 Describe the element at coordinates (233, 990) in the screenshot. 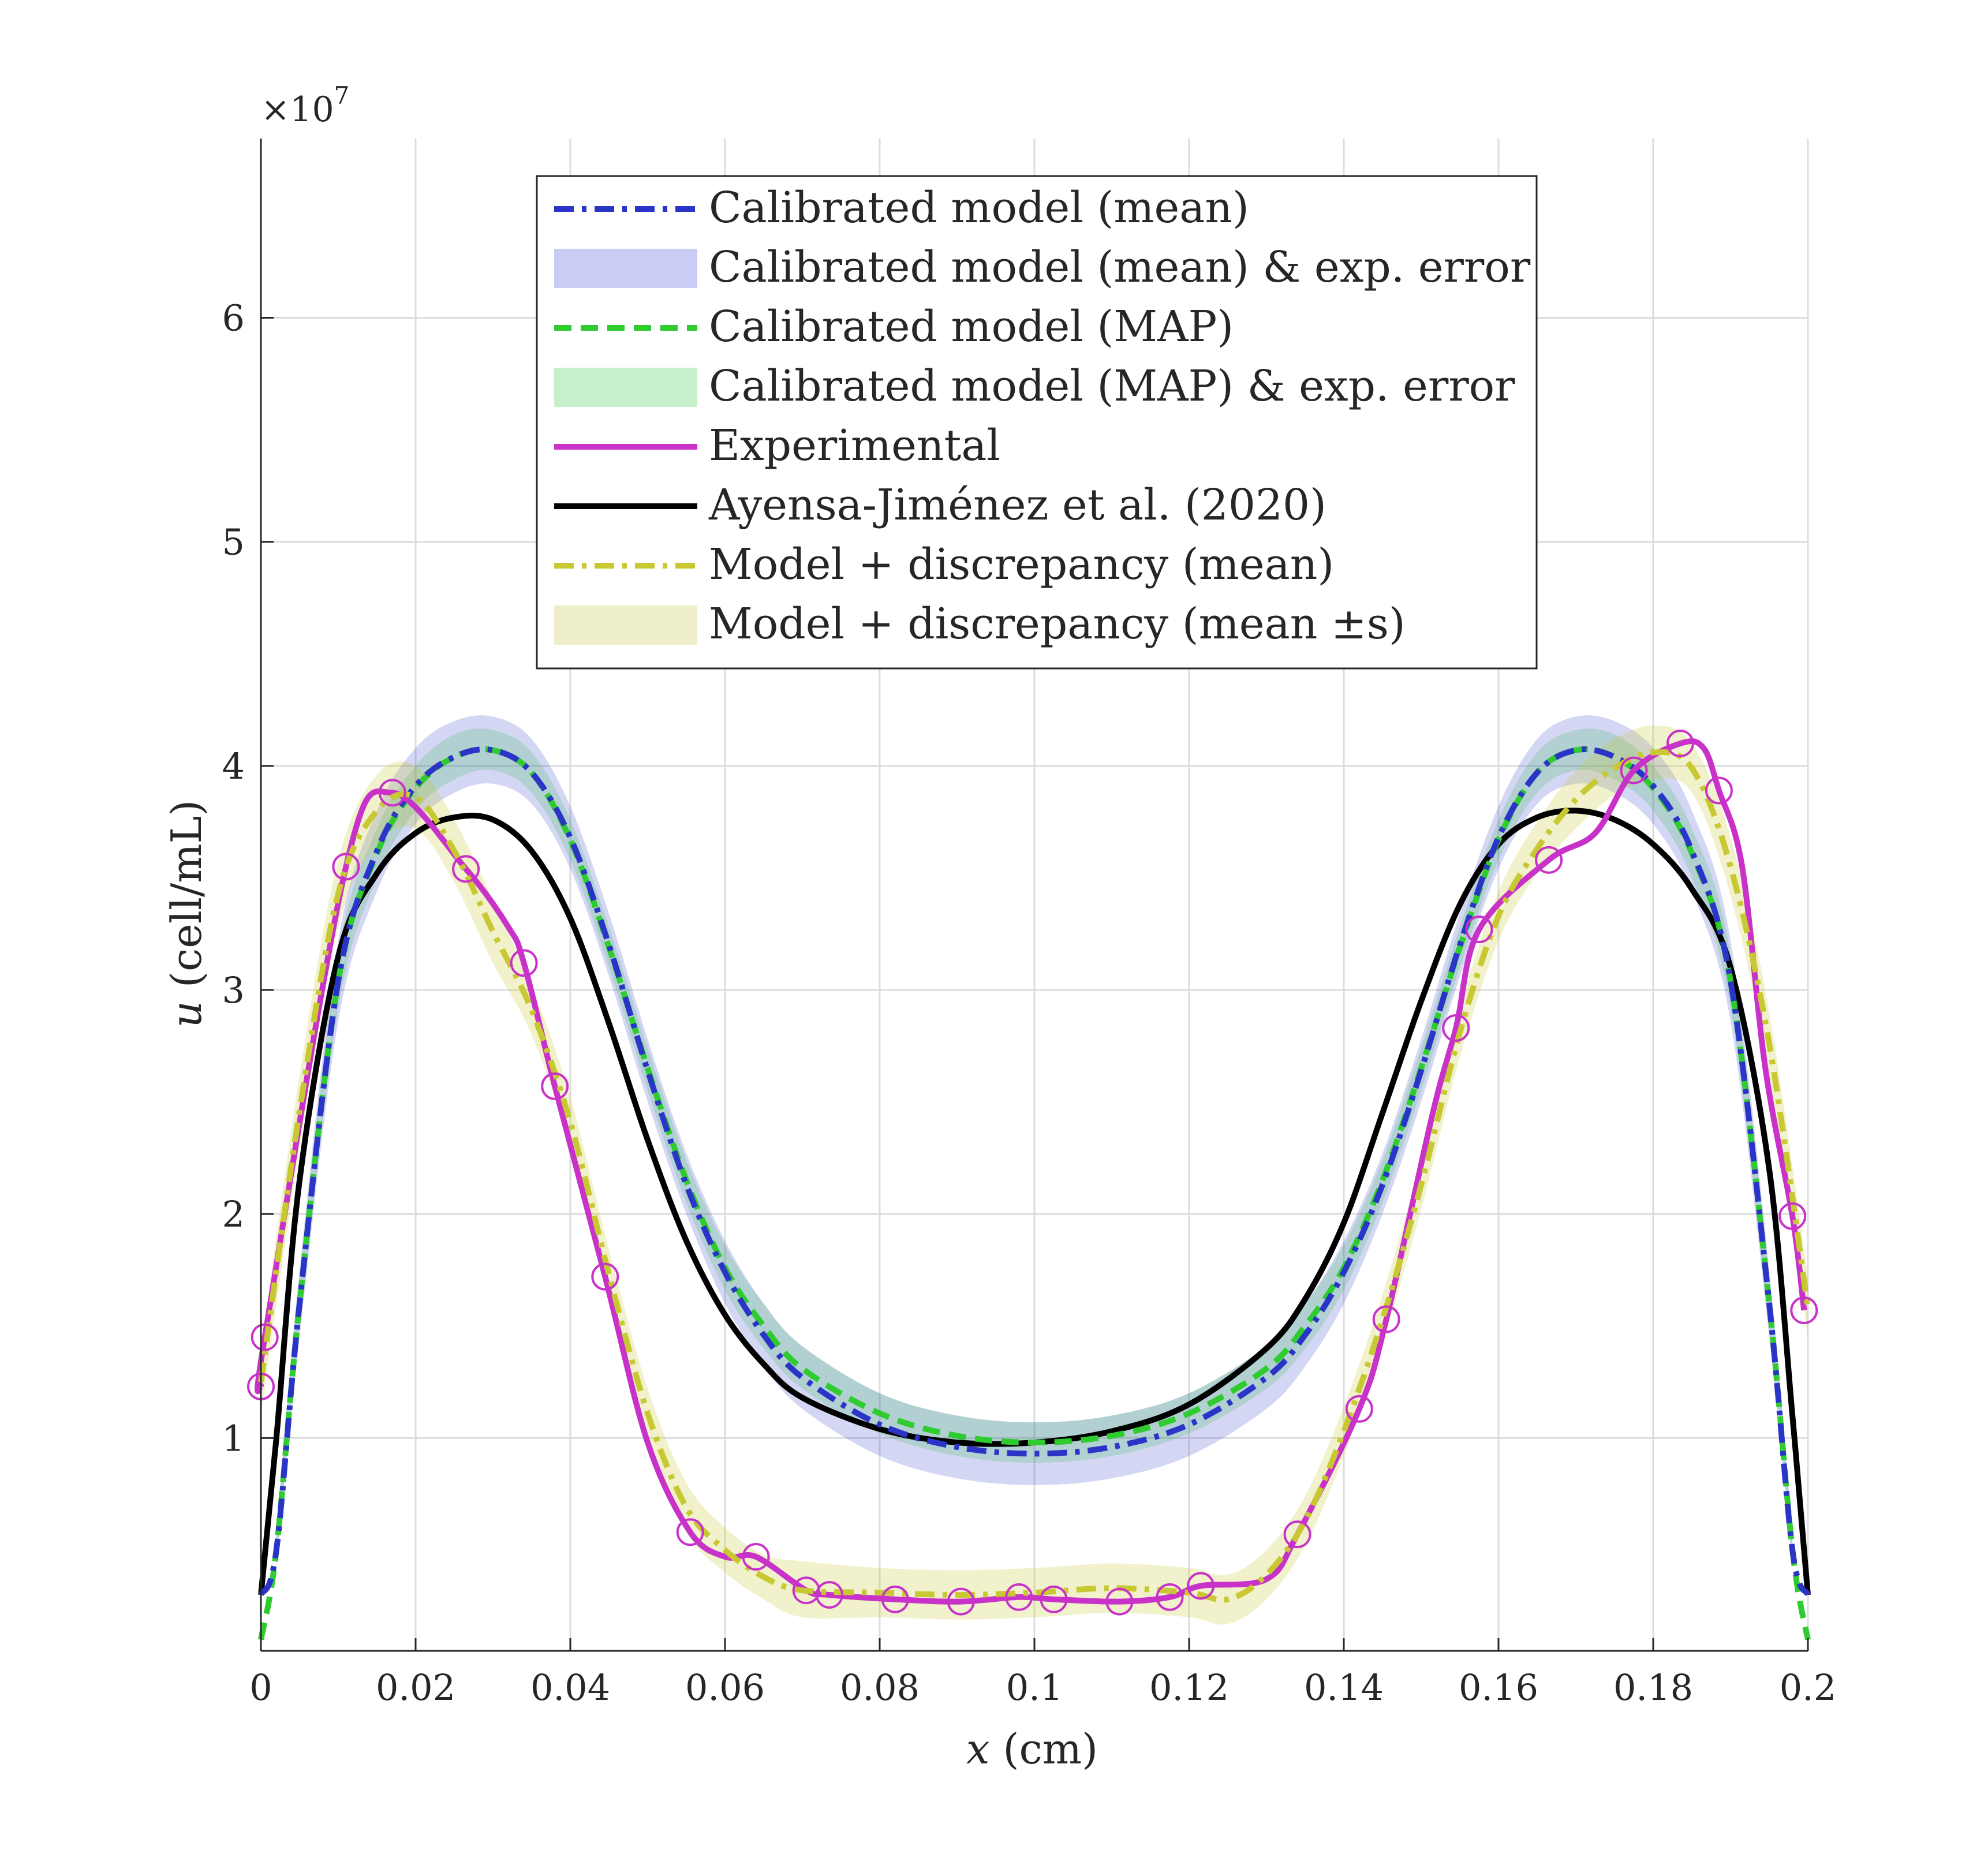

I see `y-tick-label-2: 3` at that location.